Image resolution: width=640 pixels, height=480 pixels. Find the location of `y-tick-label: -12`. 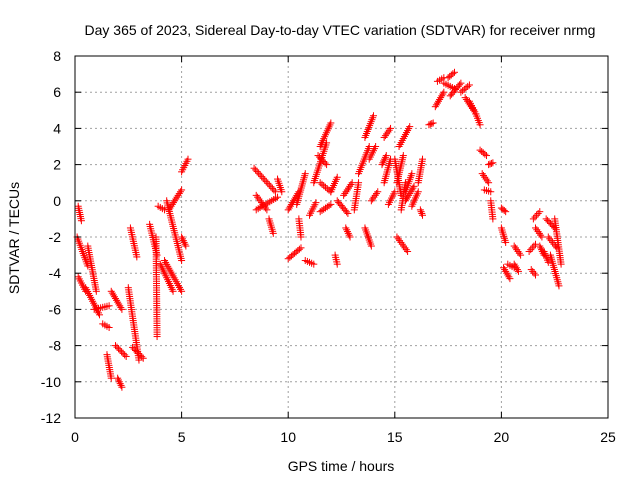

y-tick-label: -12 is located at coordinates (51, 418).